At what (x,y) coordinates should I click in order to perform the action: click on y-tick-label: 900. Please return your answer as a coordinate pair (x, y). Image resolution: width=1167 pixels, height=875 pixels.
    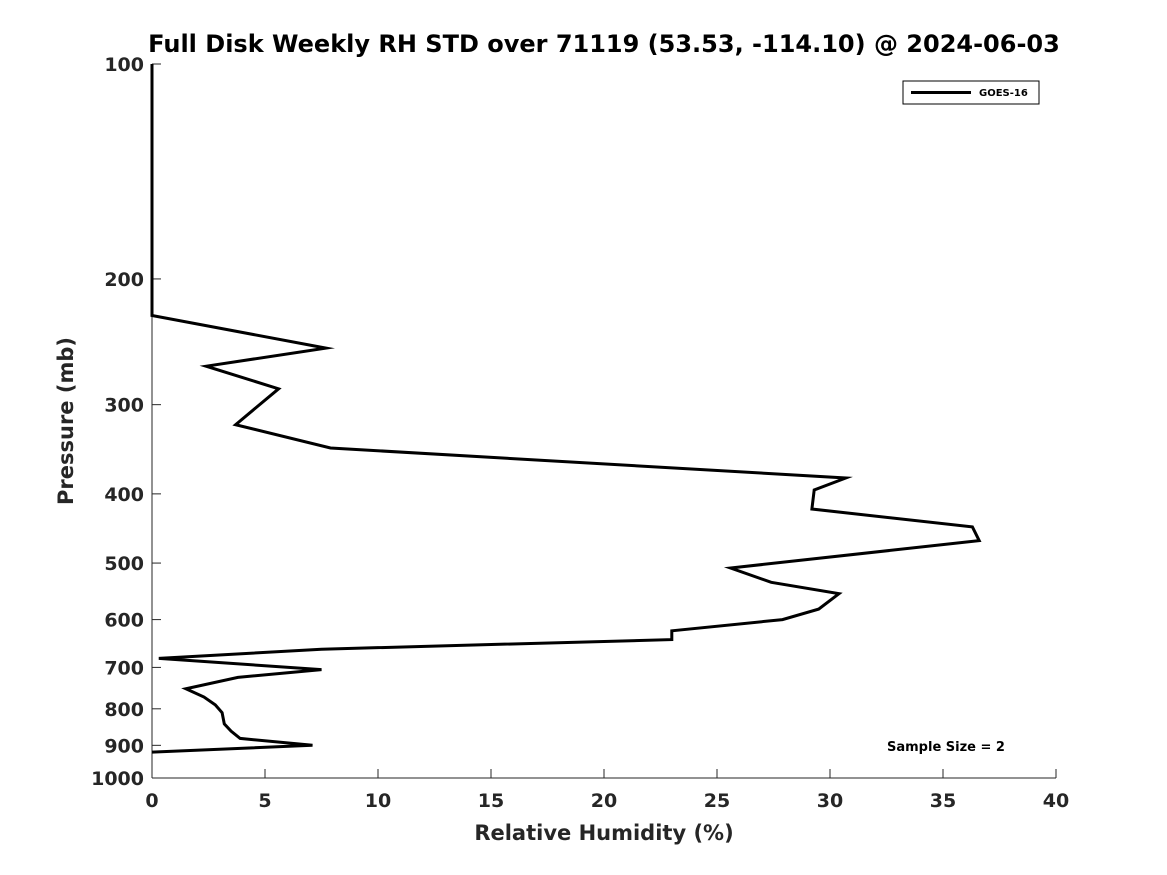
    Looking at the image, I should click on (124, 746).